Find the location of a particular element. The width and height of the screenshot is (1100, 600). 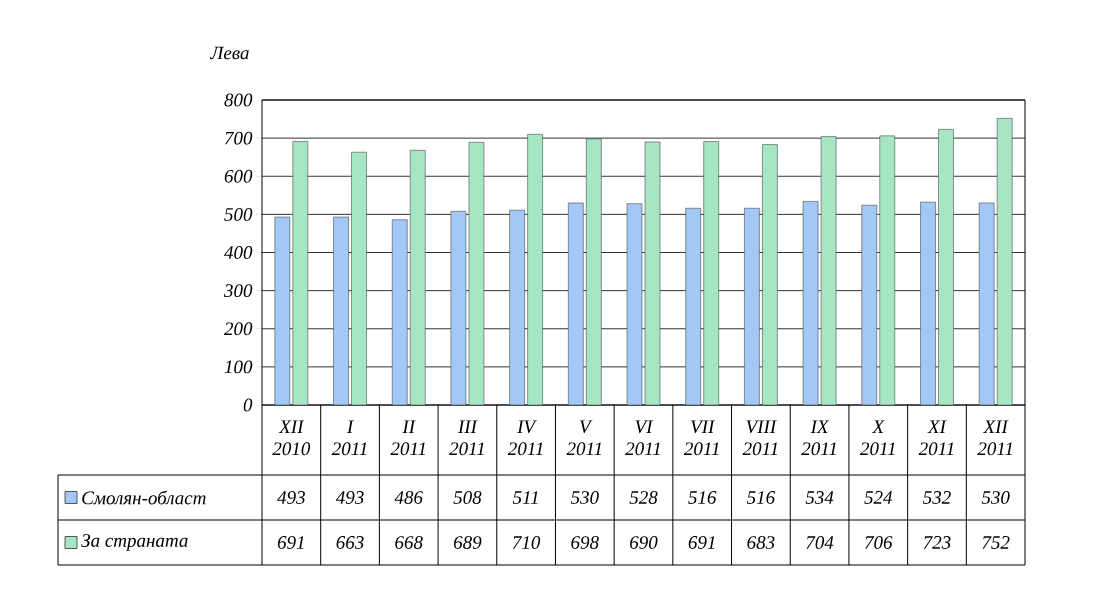

y-tick-label: 300 is located at coordinates (238, 291).